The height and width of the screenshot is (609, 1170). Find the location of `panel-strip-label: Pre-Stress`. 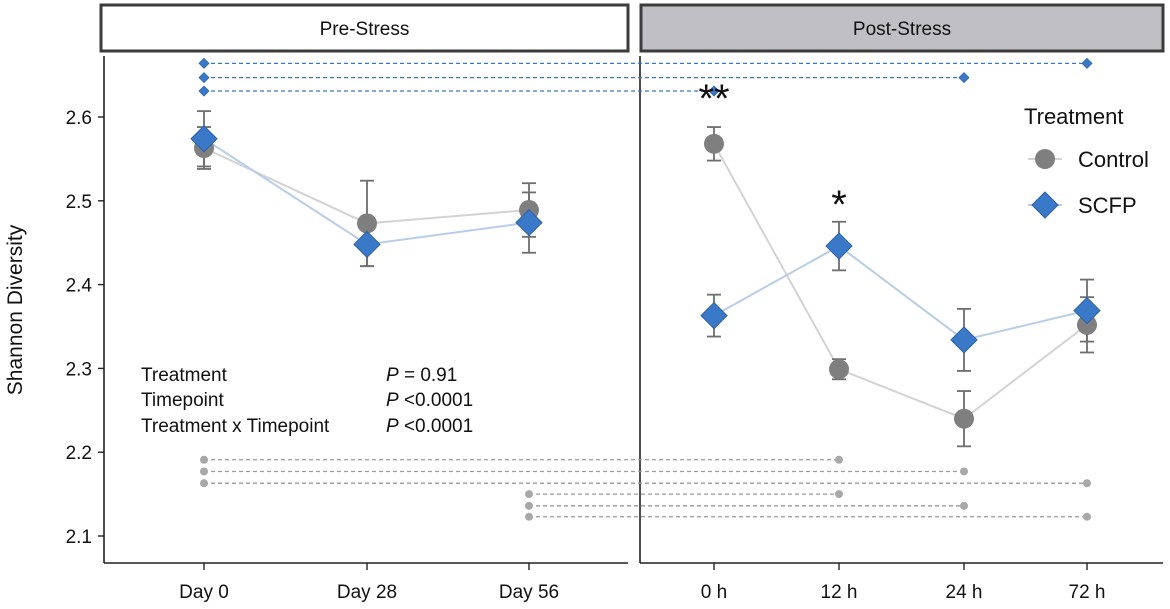

panel-strip-label: Pre-Stress is located at coordinates (365, 29).